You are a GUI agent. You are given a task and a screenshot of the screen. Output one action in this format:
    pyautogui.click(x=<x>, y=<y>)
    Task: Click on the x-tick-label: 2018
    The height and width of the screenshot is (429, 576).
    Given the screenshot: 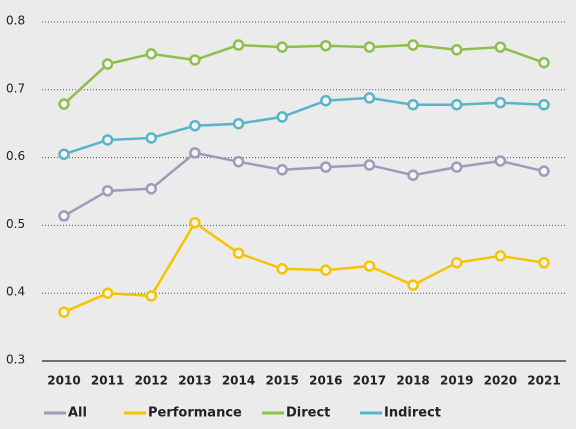 What is the action you would take?
    pyautogui.click(x=412, y=381)
    